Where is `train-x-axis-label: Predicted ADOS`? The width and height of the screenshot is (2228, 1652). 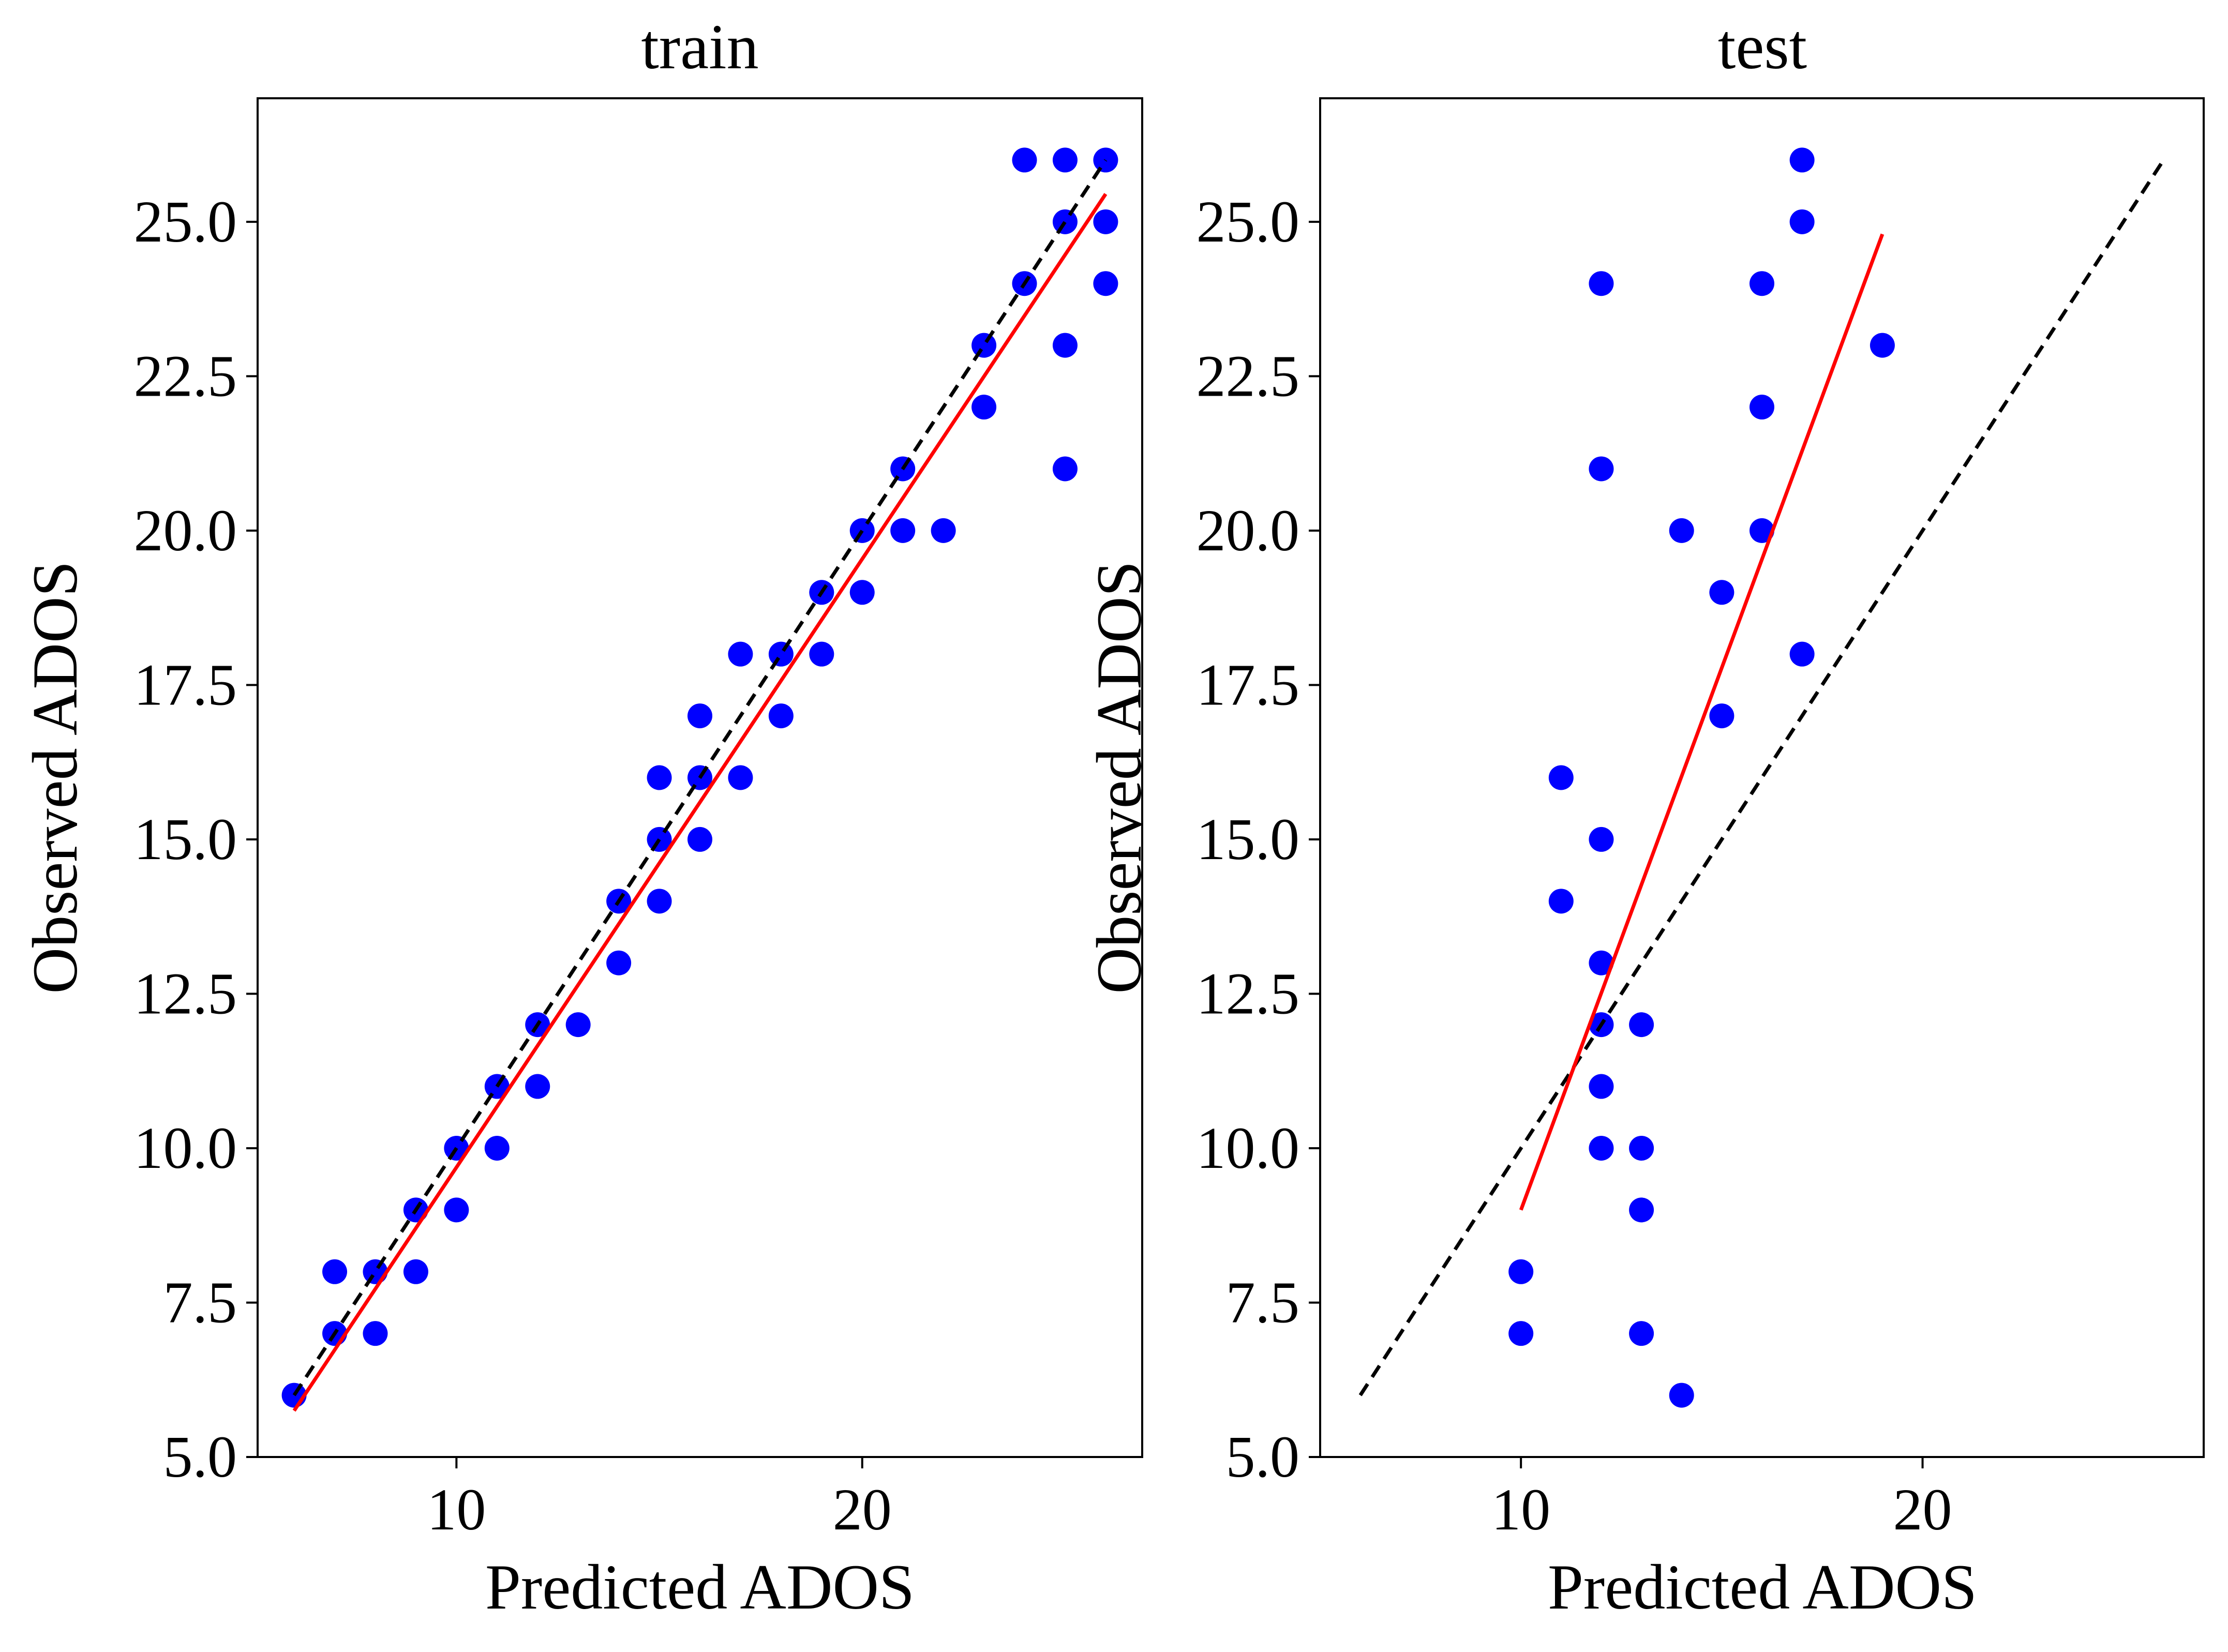 train-x-axis-label: Predicted ADOS is located at coordinates (700, 1587).